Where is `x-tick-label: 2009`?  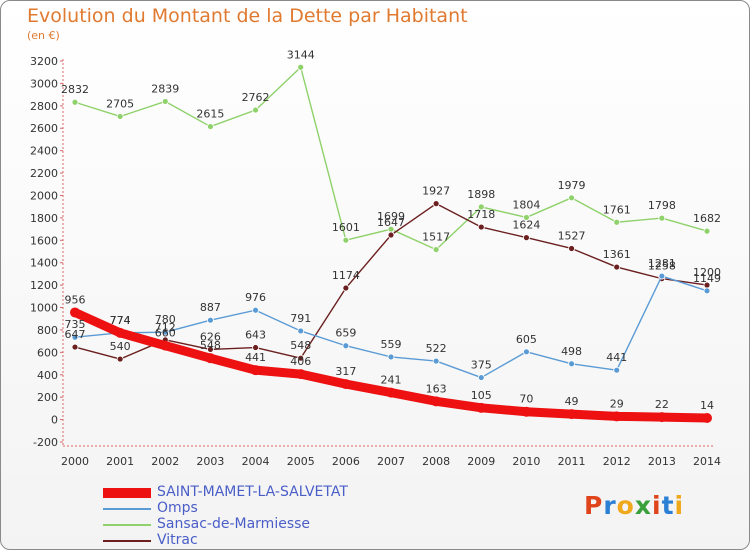
x-tick-label: 2009 is located at coordinates (481, 461).